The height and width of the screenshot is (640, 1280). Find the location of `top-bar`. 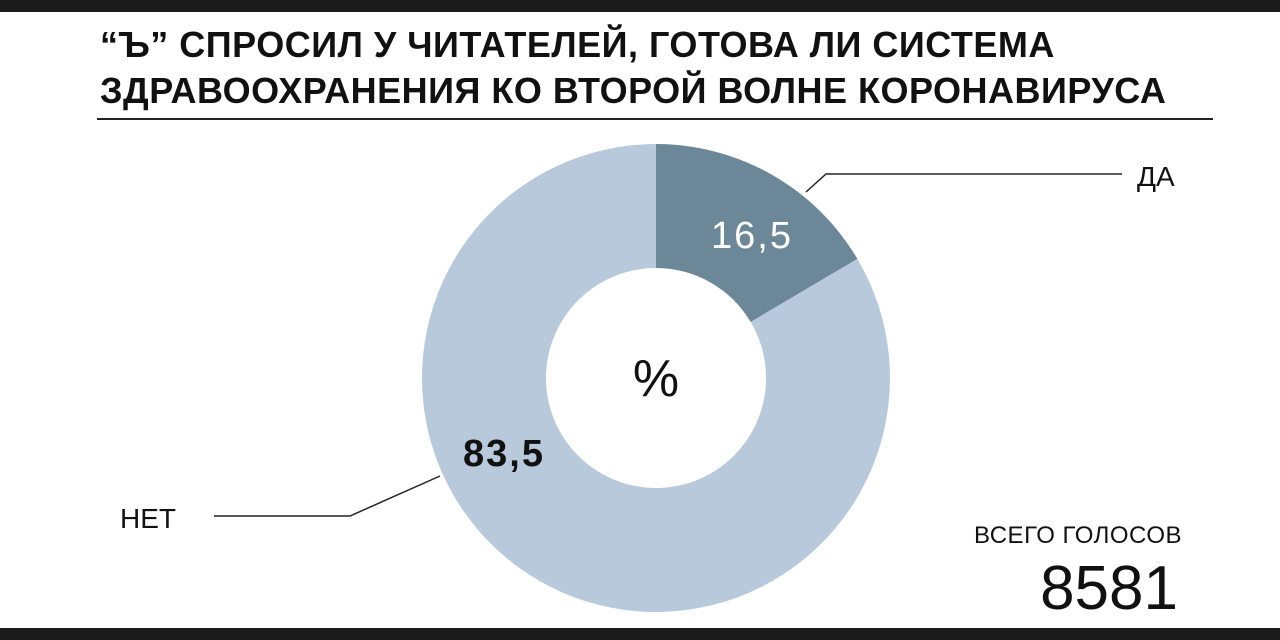

top-bar is located at coordinates (640, 6).